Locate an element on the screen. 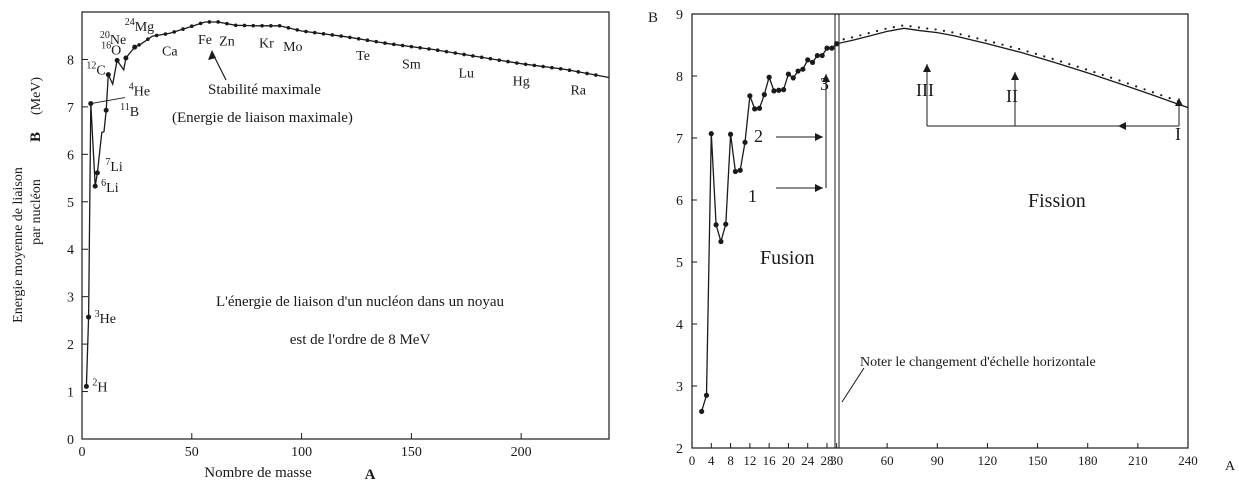 This screenshot has height=484, width=1239. a-note-line2: est de l'ordre de 8 MeV is located at coordinates (360, 340).